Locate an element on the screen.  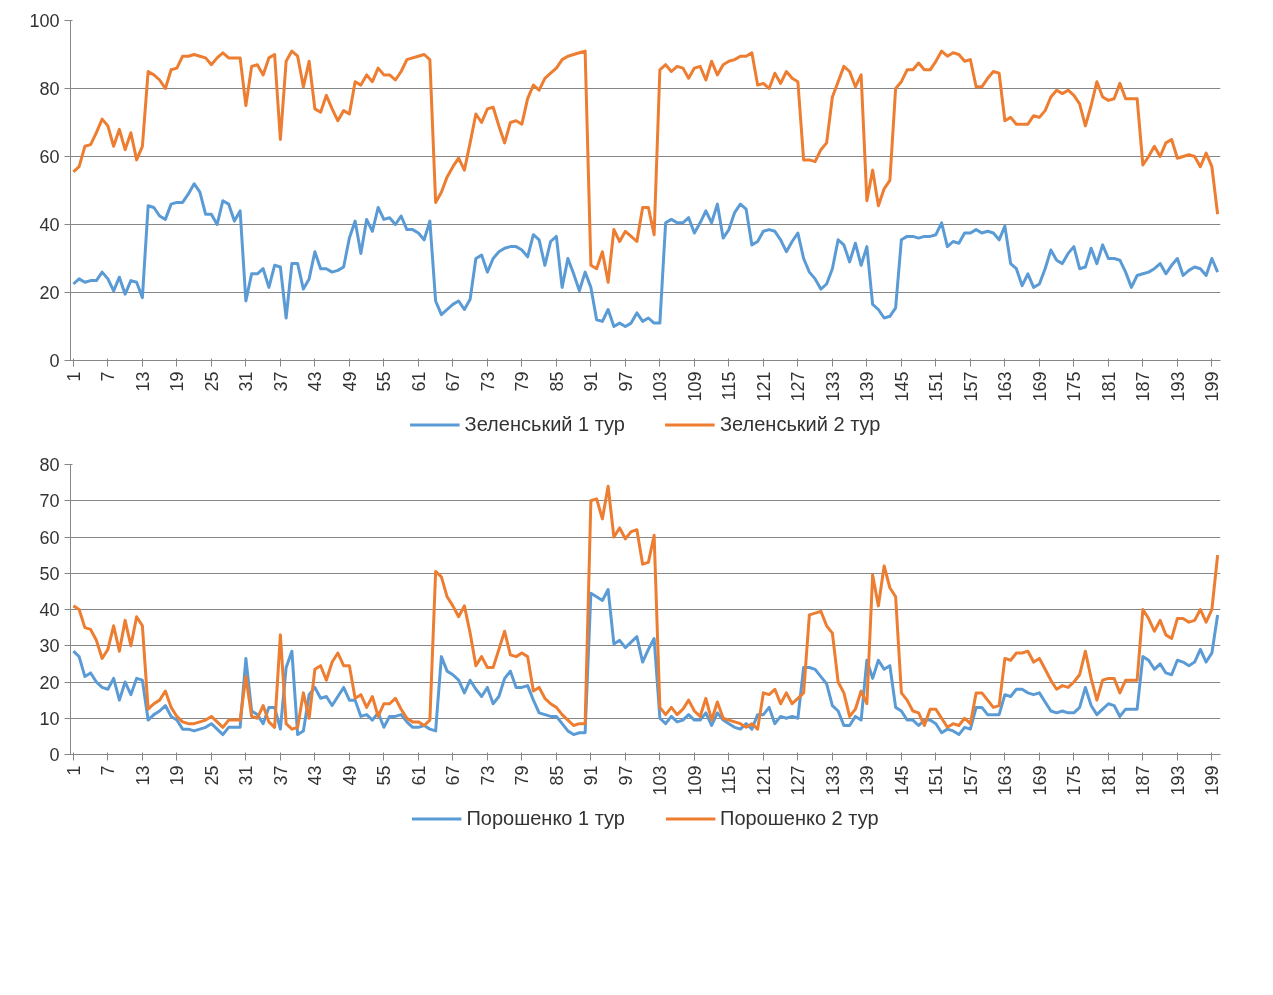
y-tick-label: 10 is located at coordinates (49, 718).